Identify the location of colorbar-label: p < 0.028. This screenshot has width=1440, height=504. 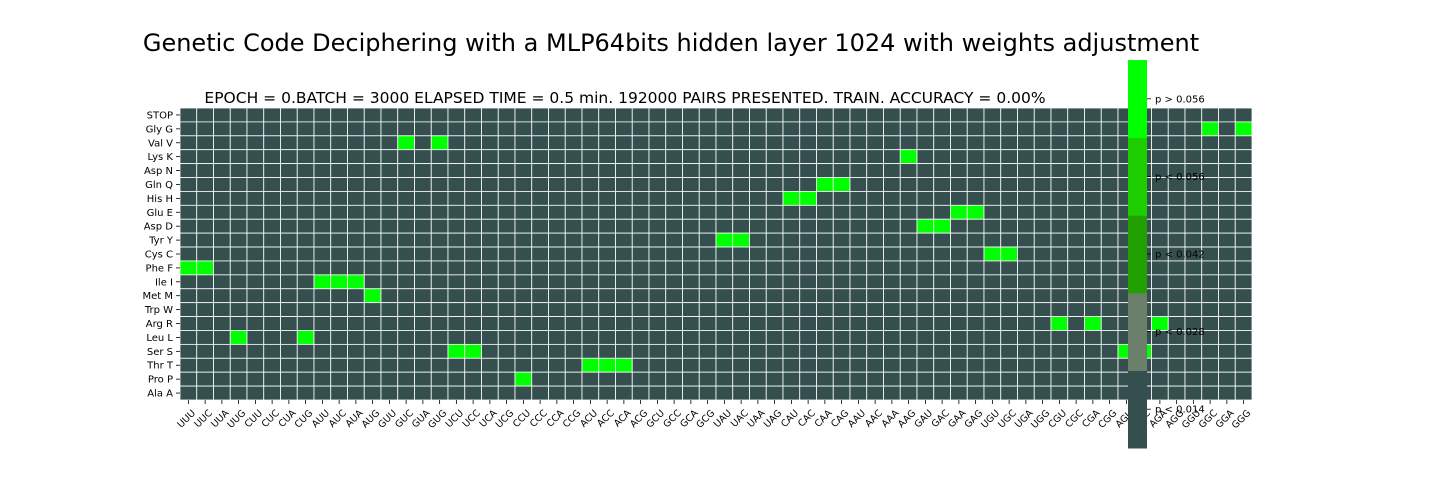
(1180, 332).